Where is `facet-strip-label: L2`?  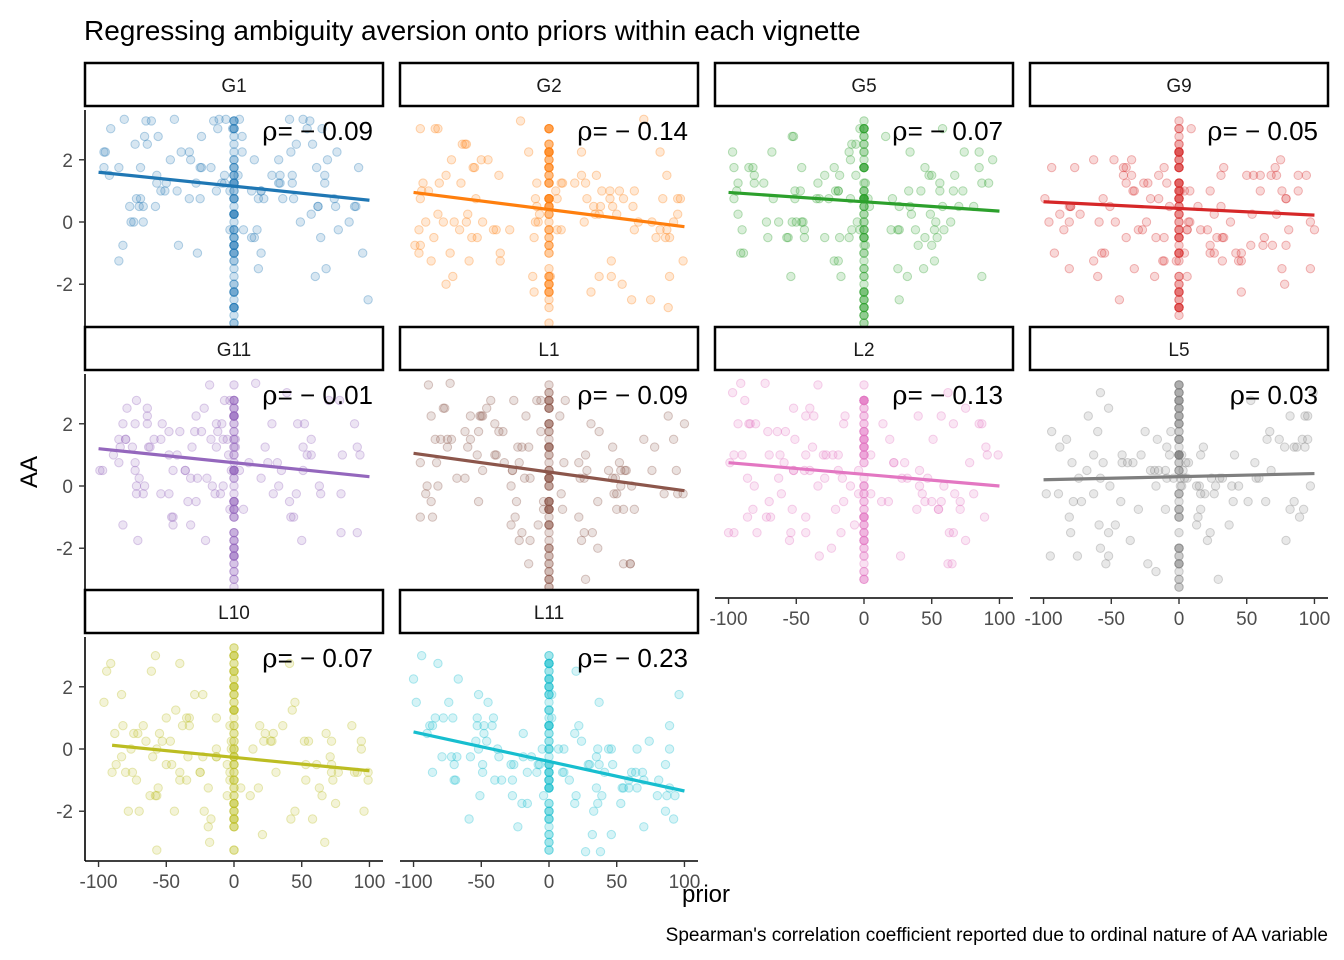 facet-strip-label: L2 is located at coordinates (863, 350).